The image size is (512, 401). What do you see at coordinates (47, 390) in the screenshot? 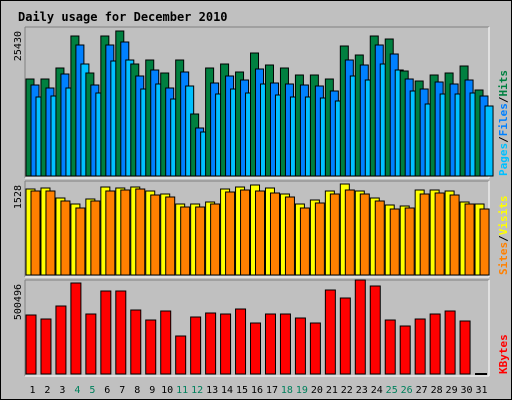
I see `x-tick-label: 2` at bounding box center [47, 390].